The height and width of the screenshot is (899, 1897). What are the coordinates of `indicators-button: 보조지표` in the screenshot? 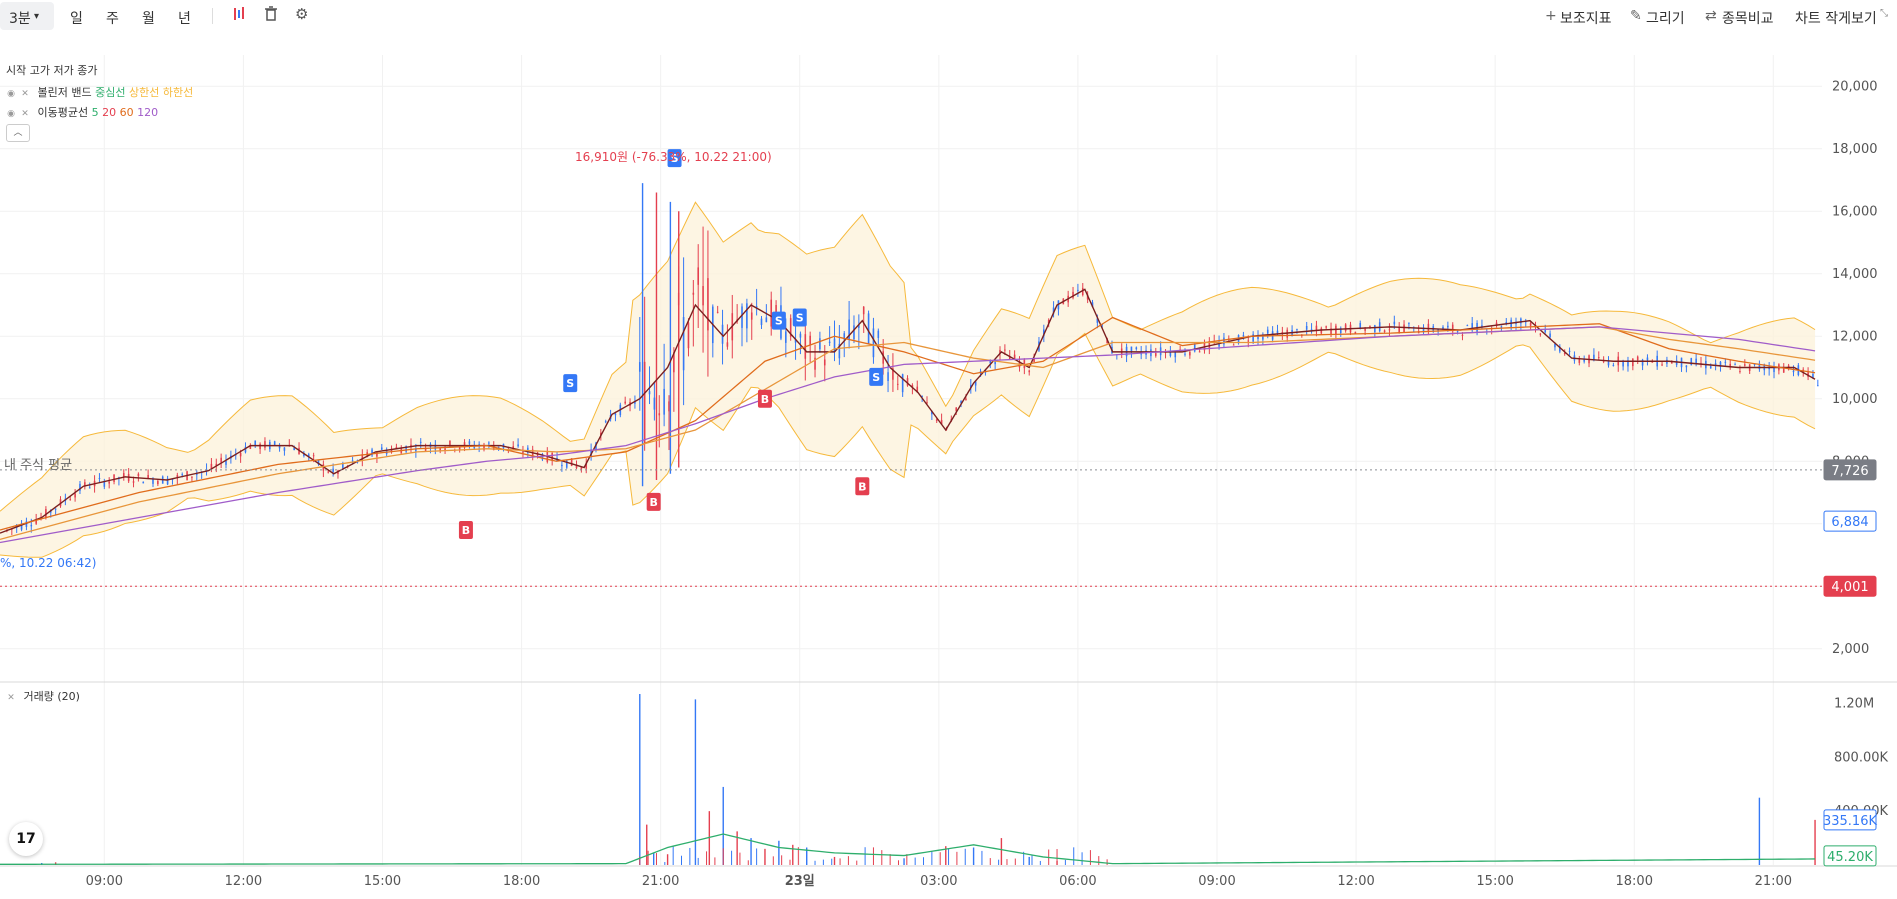 It's located at (1586, 19).